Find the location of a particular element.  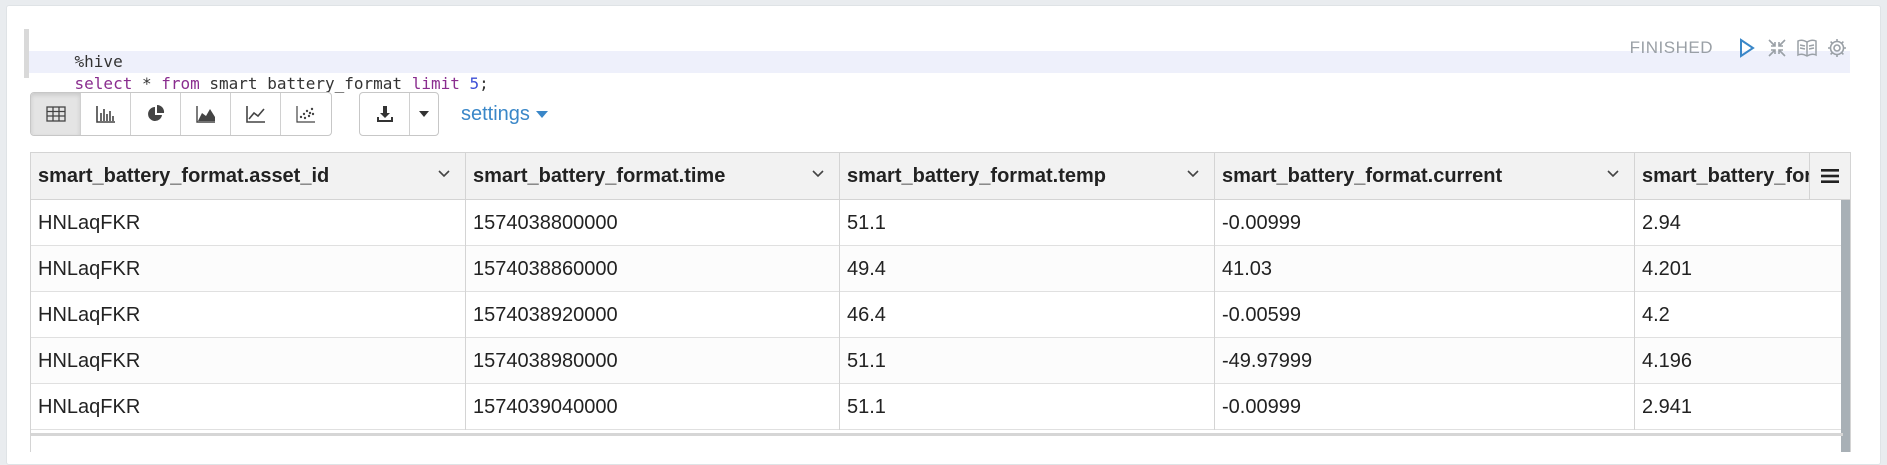

result-toolbar: settings is located at coordinates (289, 114).